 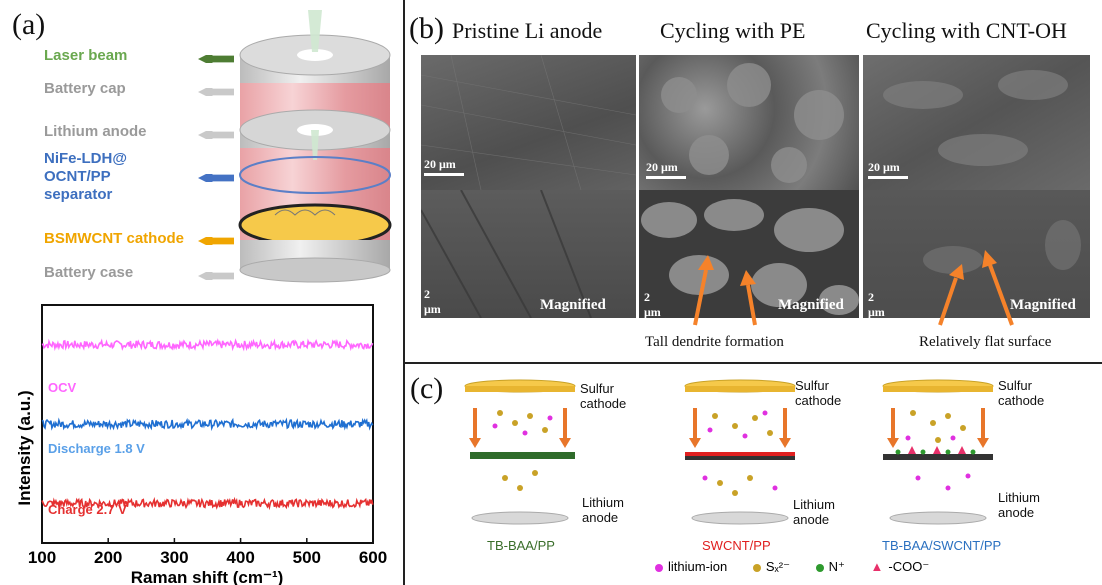 What do you see at coordinates (853, 288) in the screenshot?
I see `dendrite-arrows` at bounding box center [853, 288].